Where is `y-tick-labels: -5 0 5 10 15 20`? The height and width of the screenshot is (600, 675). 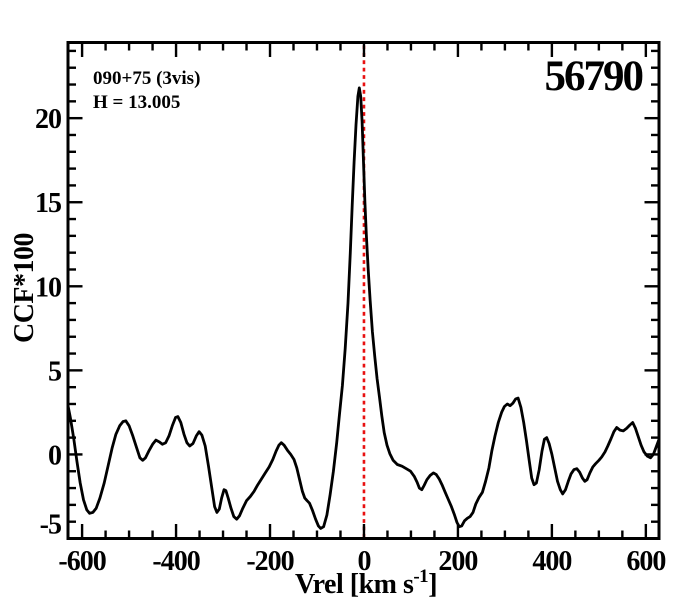 y-tick-labels: -5 0 5 10 15 20 is located at coordinates (48, 322).